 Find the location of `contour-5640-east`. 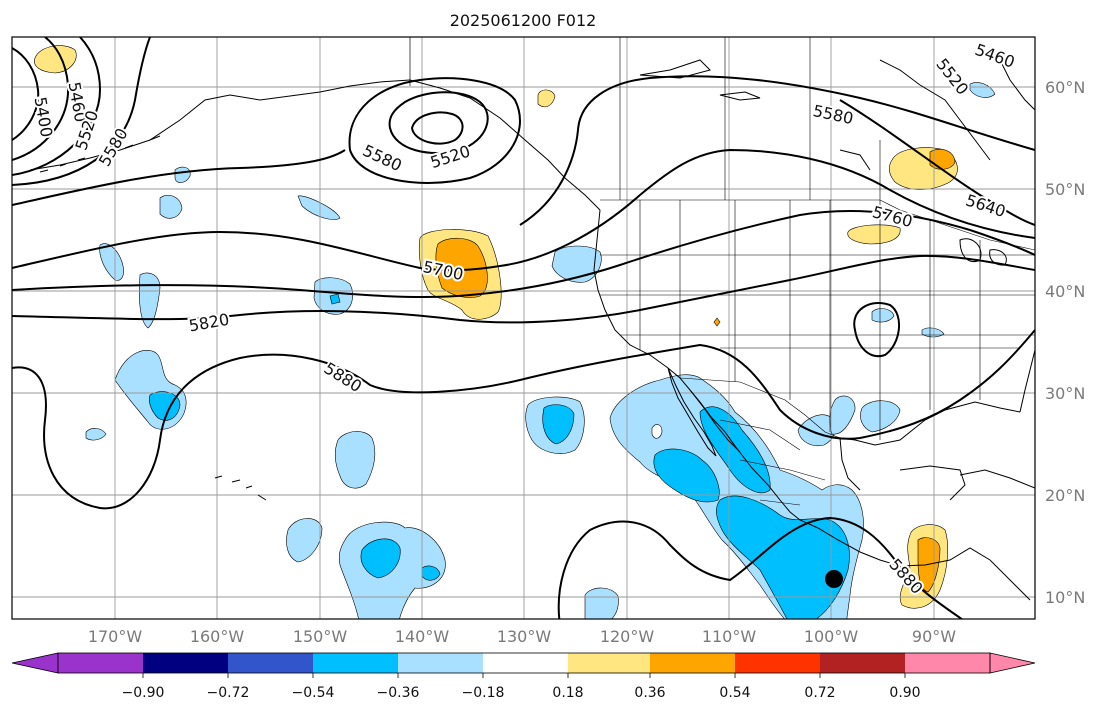

contour-5640-east is located at coordinates (937, 162).